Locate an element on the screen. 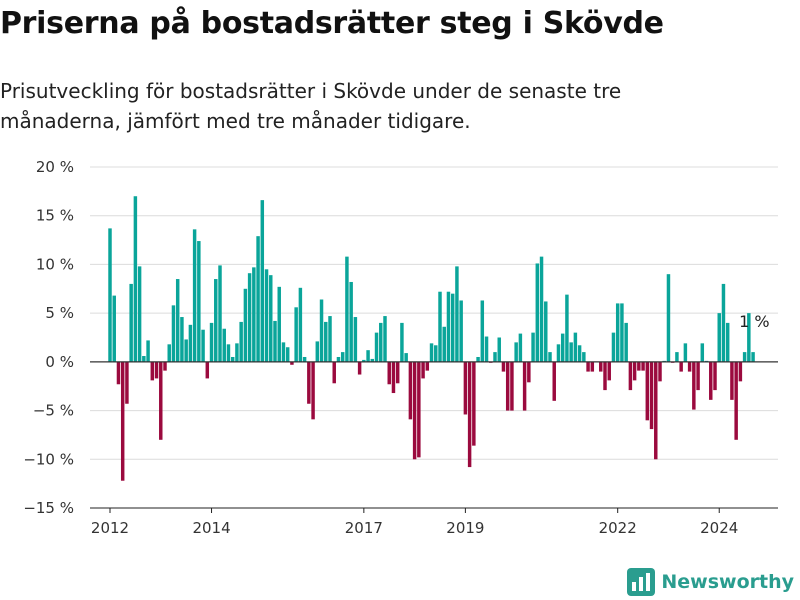 The height and width of the screenshot is (600, 800). y-tick-label: −10 % is located at coordinates (48, 459).